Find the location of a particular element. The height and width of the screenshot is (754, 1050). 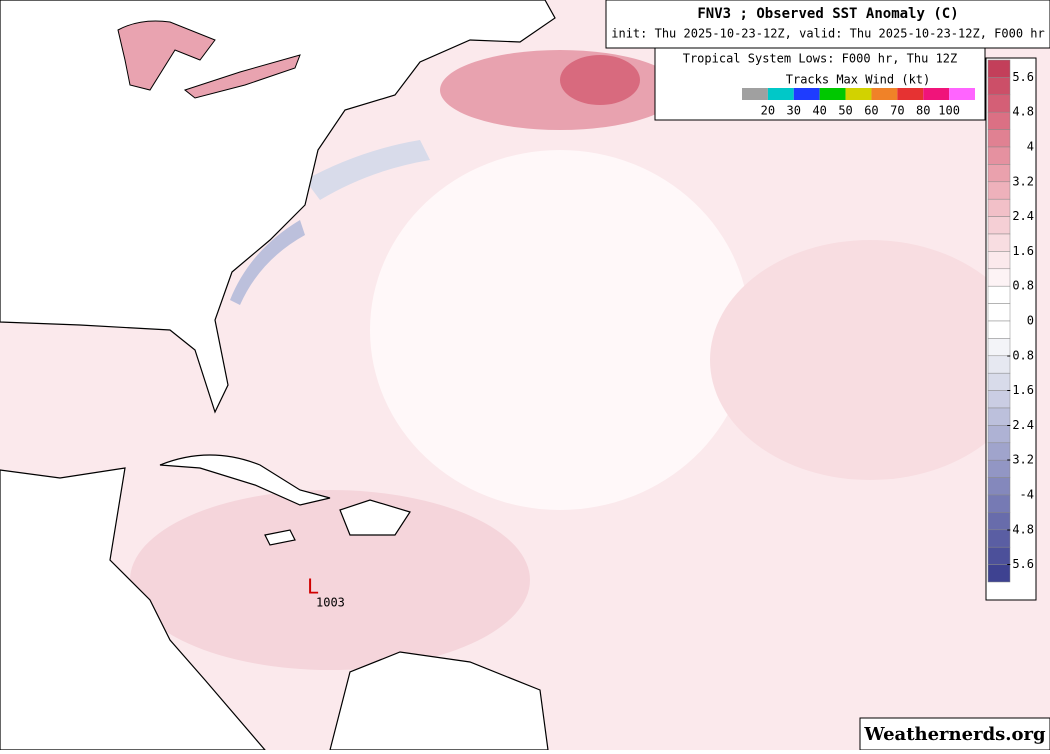

watermark: Weathernerds.org is located at coordinates (954, 734).